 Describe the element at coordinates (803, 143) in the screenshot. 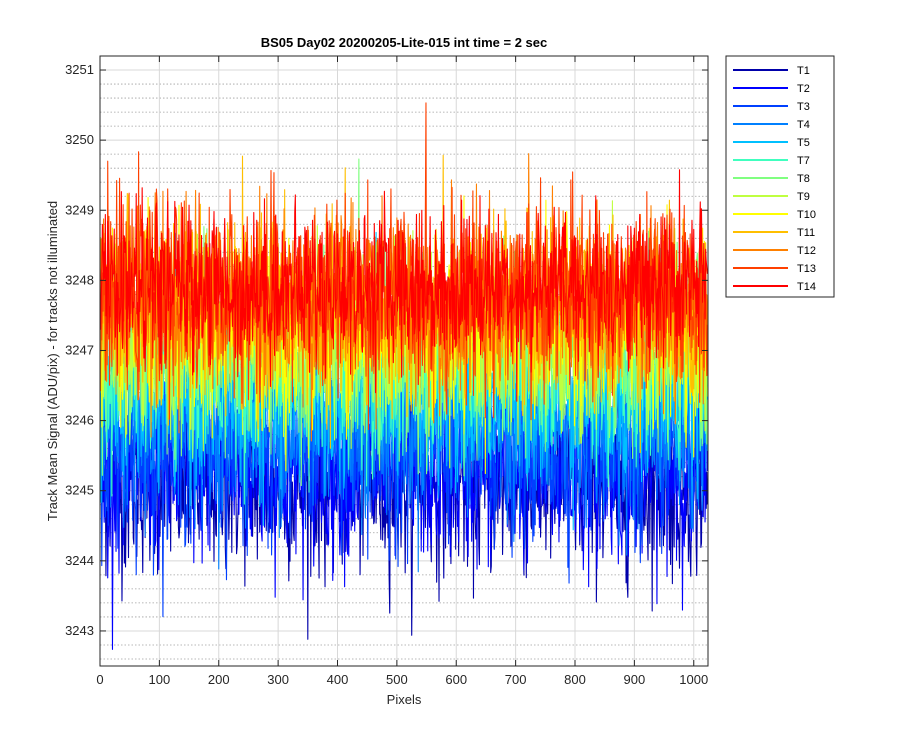

I see `legend-label: T5` at that location.